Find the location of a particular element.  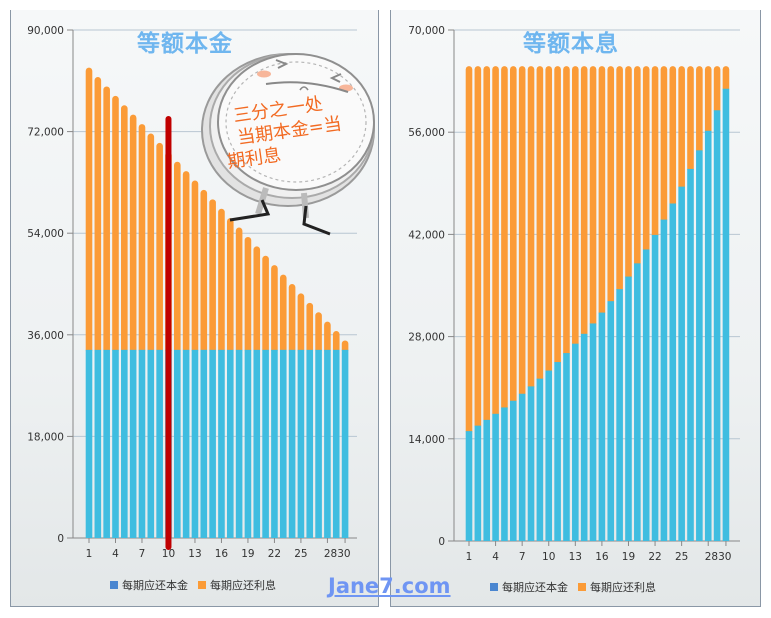

y-tick-label: 56,000 is located at coordinates (426, 133).